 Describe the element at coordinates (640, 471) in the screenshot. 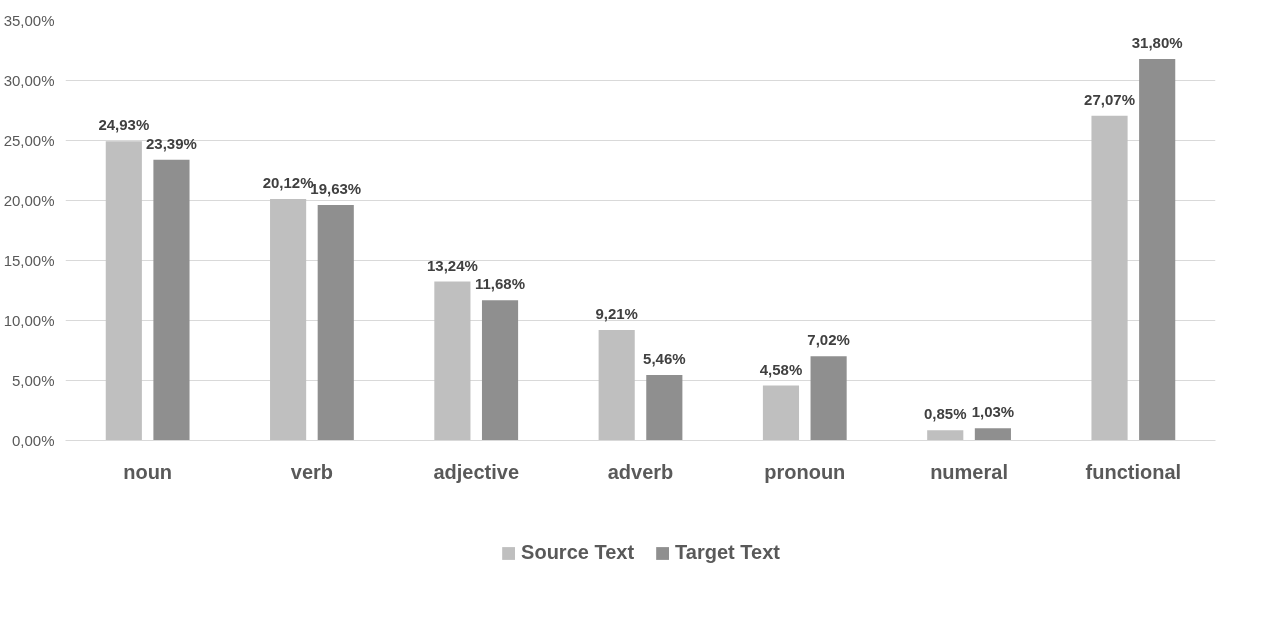

I see `x-tick-label: adverb` at that location.